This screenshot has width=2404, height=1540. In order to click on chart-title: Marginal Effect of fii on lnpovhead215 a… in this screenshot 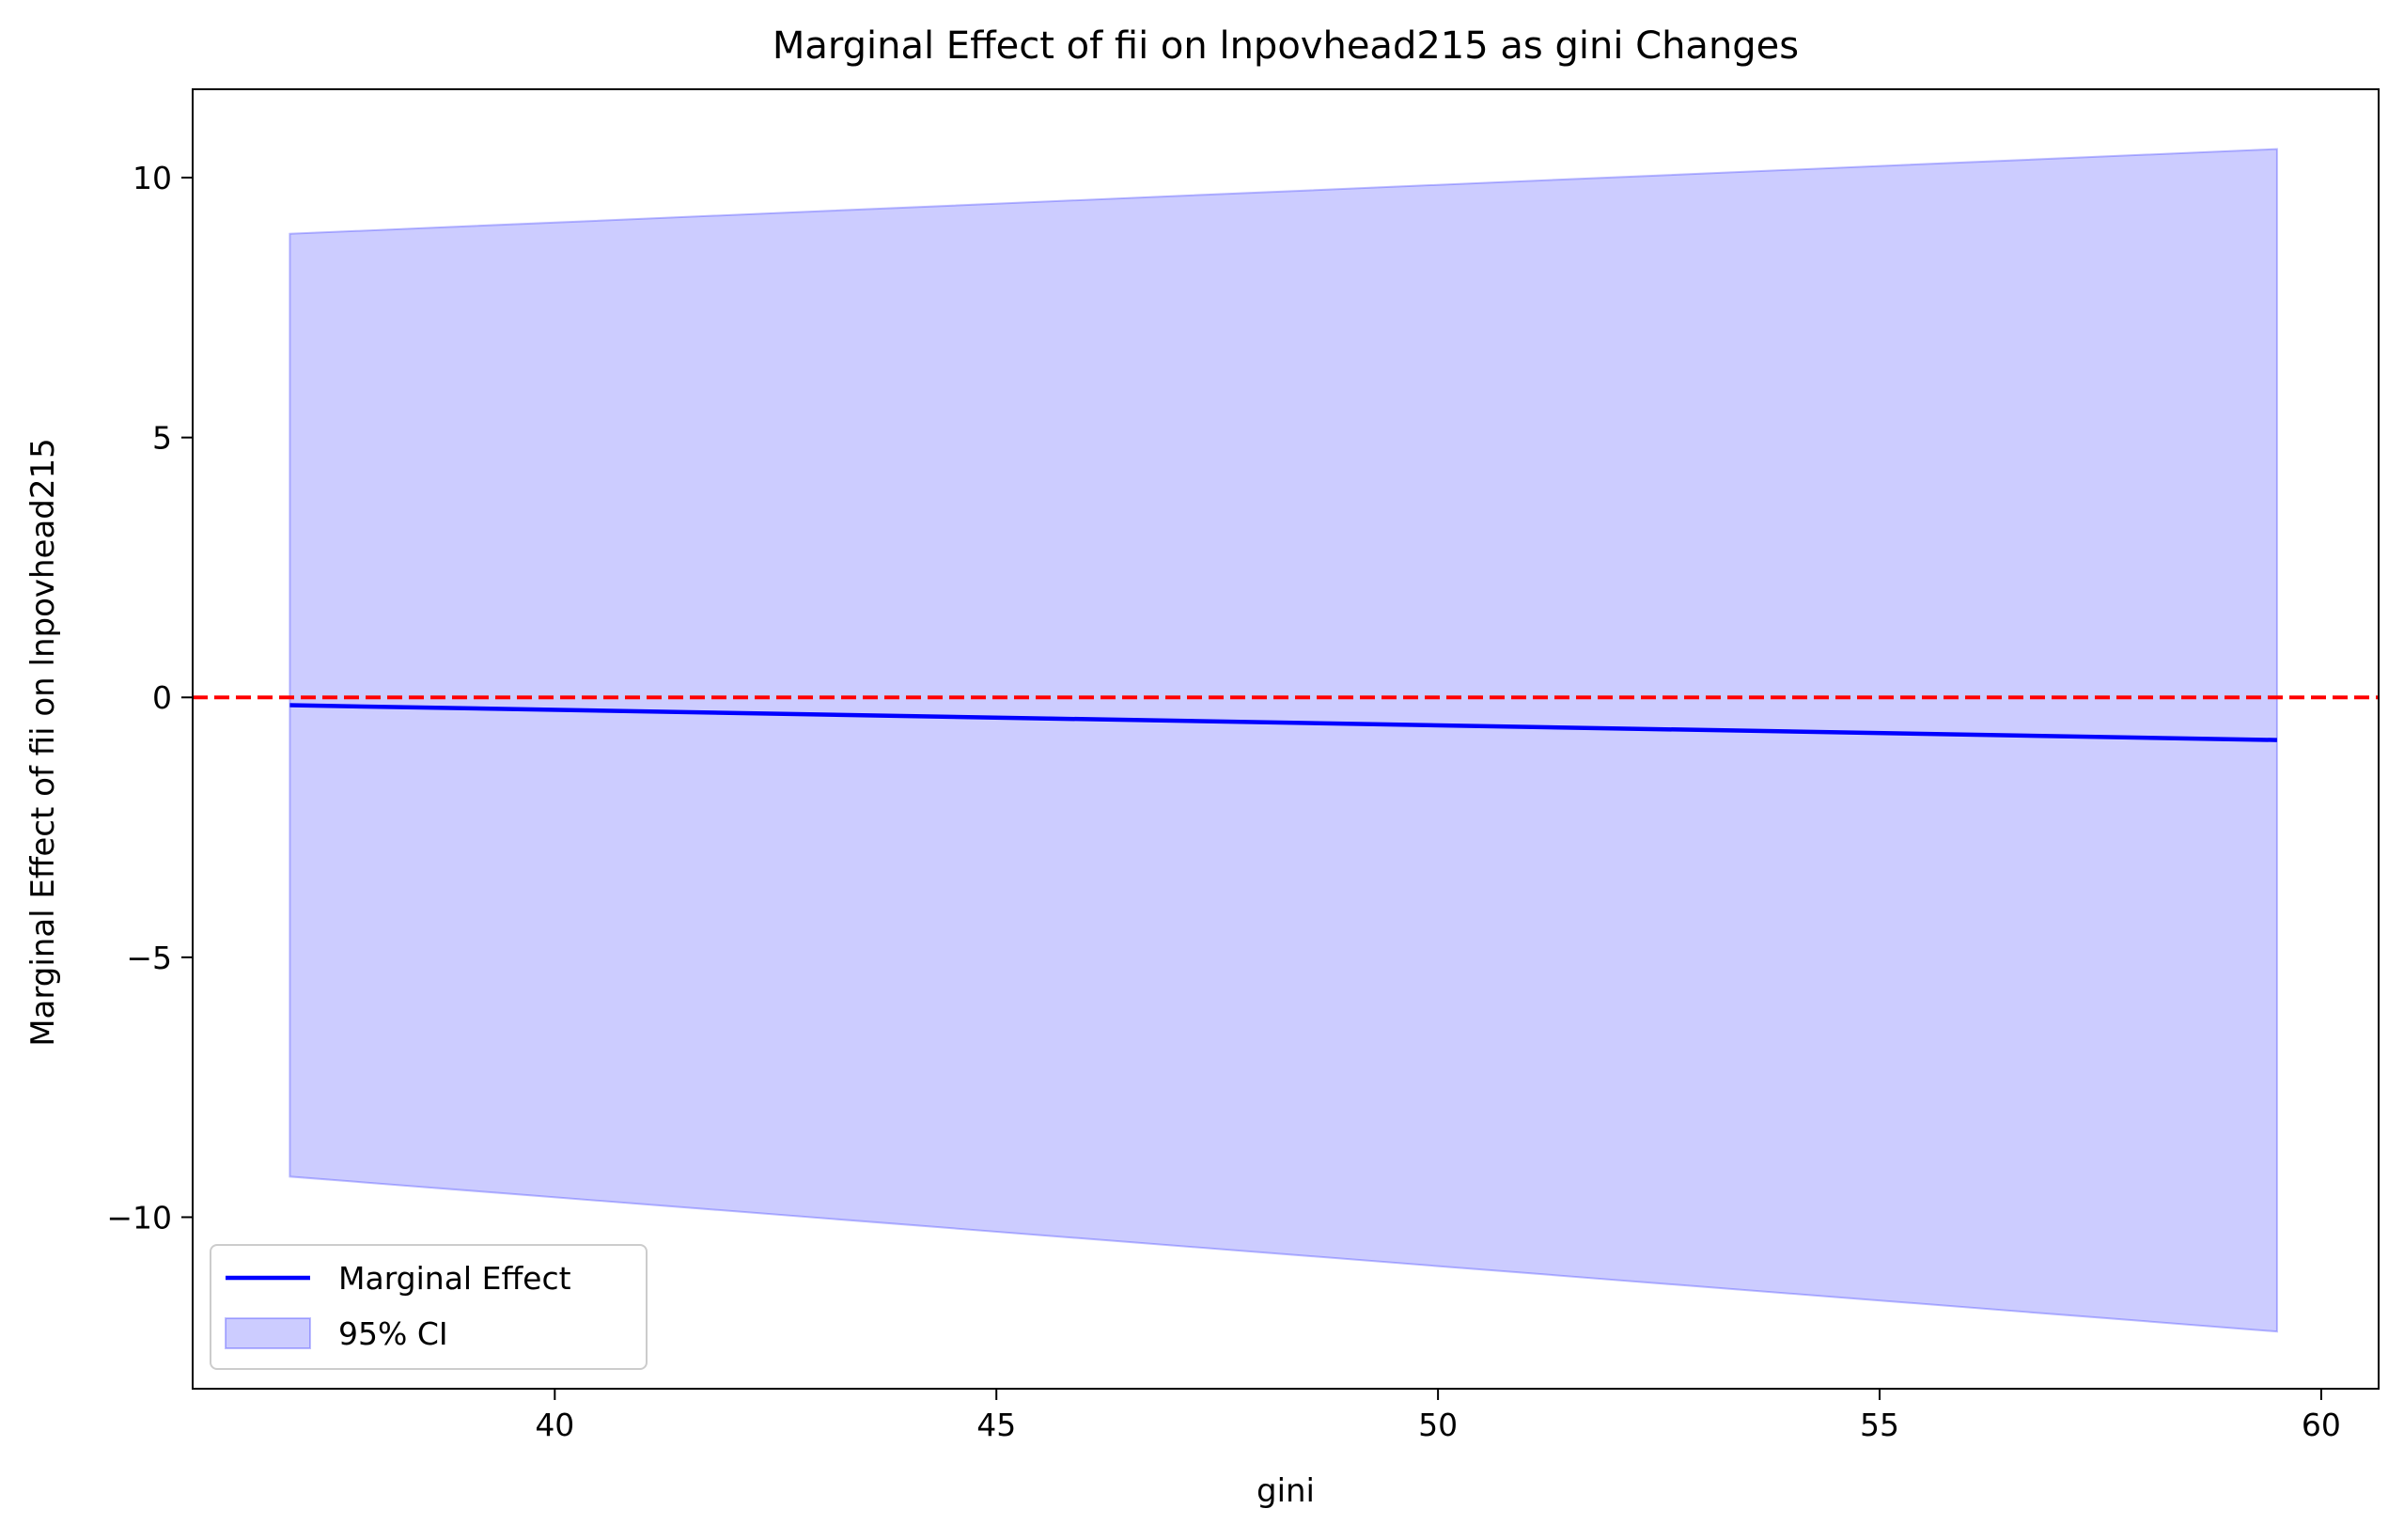, I will do `click(1286, 46)`.